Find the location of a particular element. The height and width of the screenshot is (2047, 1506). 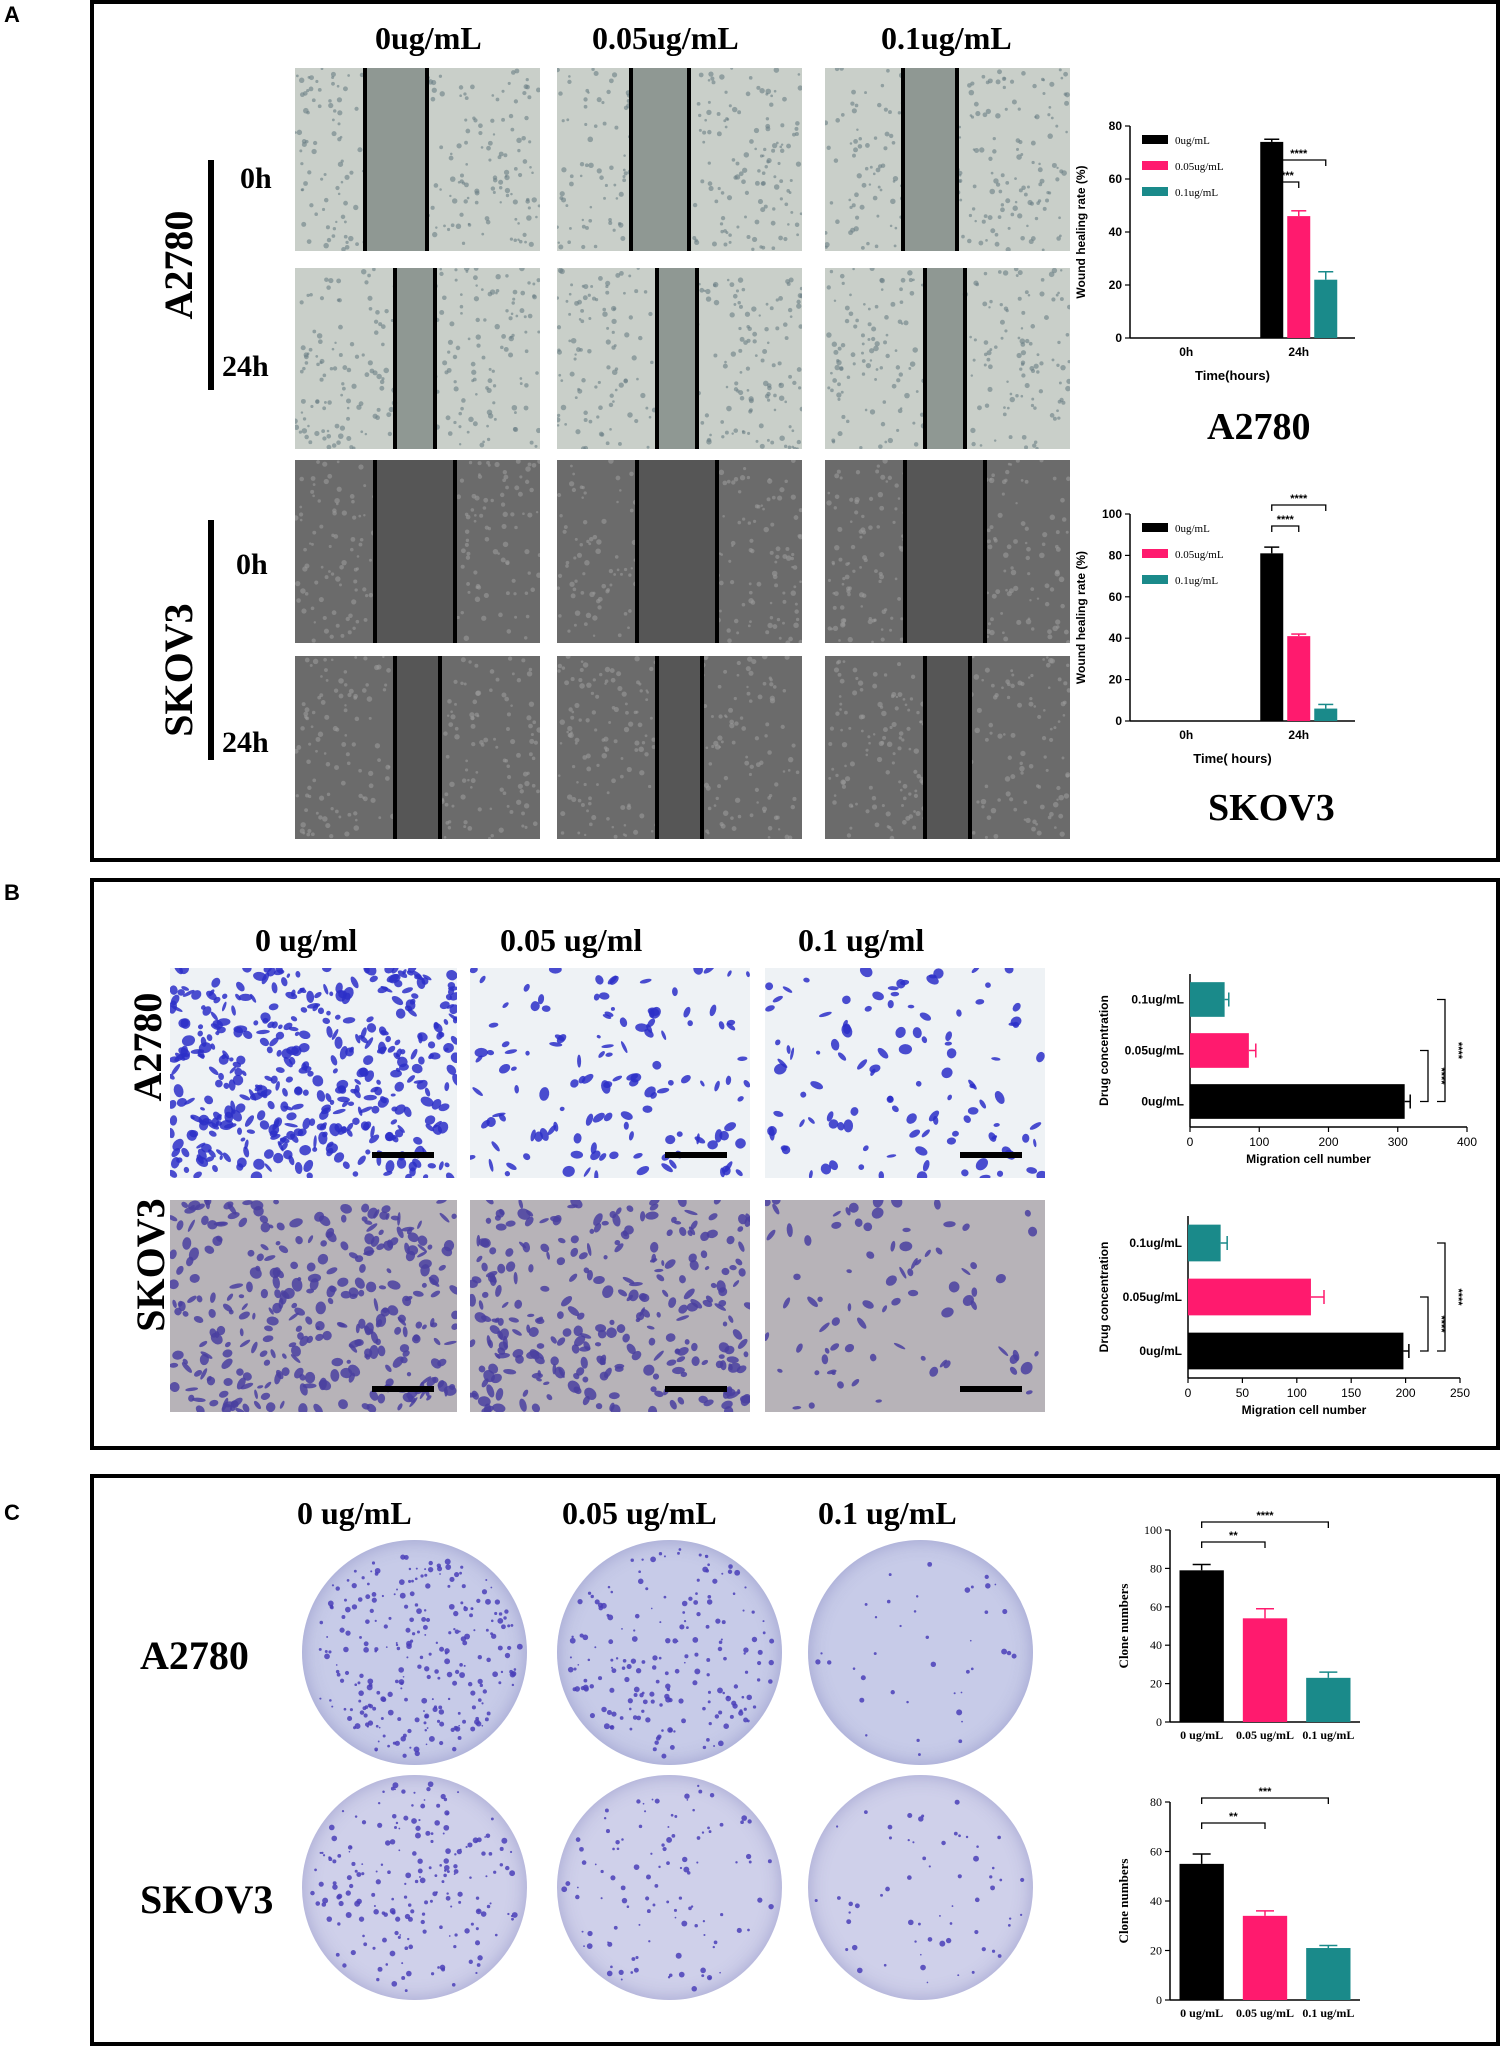

wound-image-svg is located at coordinates (678, 747).